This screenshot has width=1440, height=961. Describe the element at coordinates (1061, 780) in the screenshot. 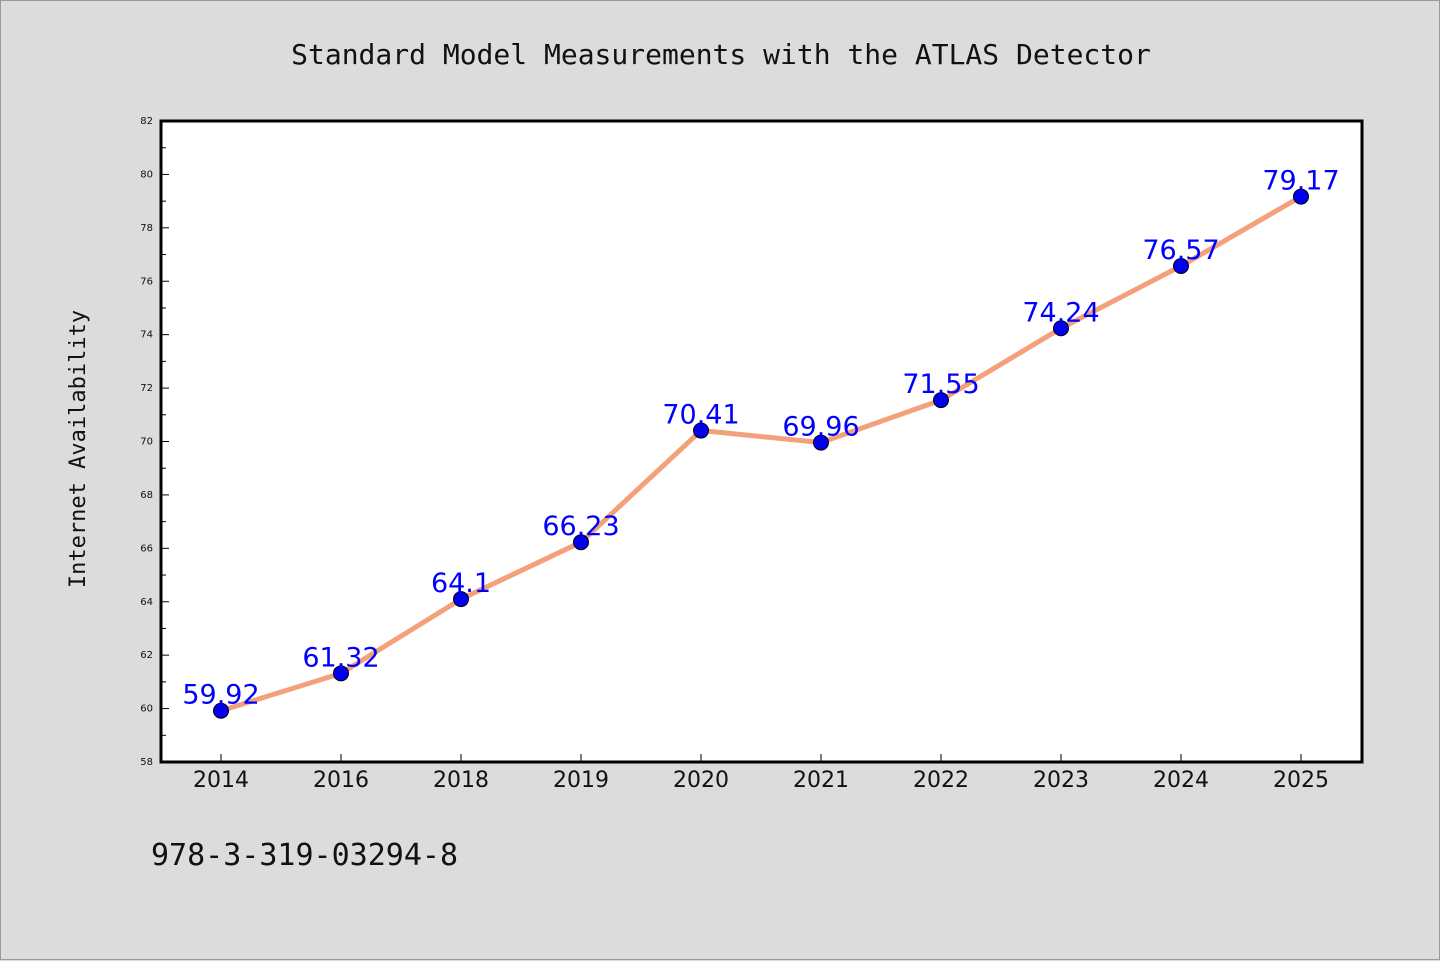

I see `x-tick-label: 2023` at that location.